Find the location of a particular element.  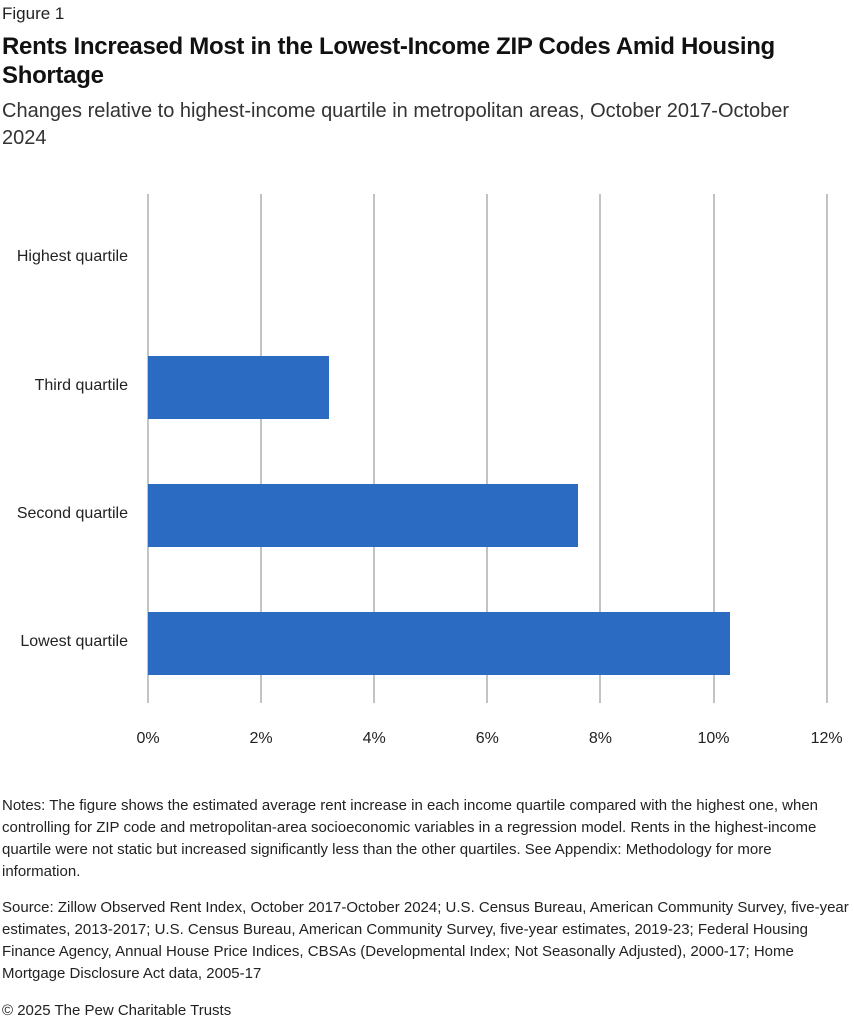

x-tick-label: 0% is located at coordinates (148, 738).